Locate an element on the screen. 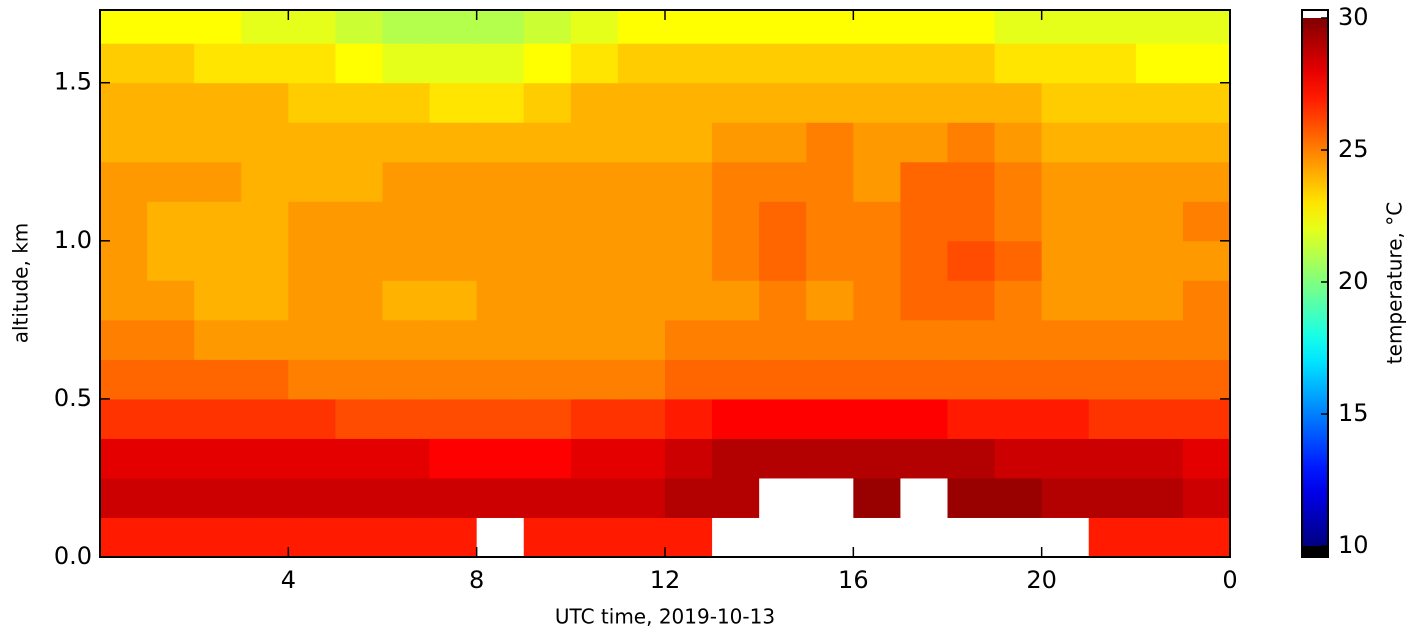 The width and height of the screenshot is (1410, 633). x-axis-label: UTC time, 2019-10-13 is located at coordinates (665, 617).